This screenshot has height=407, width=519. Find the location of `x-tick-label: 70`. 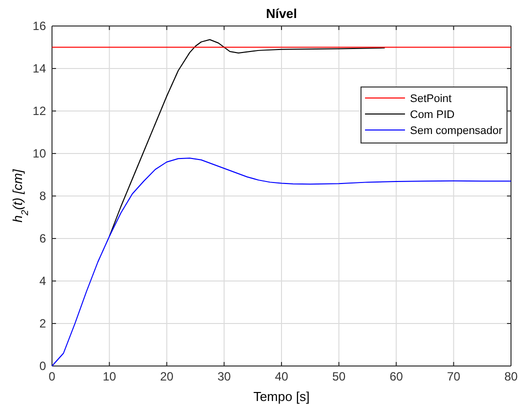

x-tick-label: 70 is located at coordinates (453, 377).